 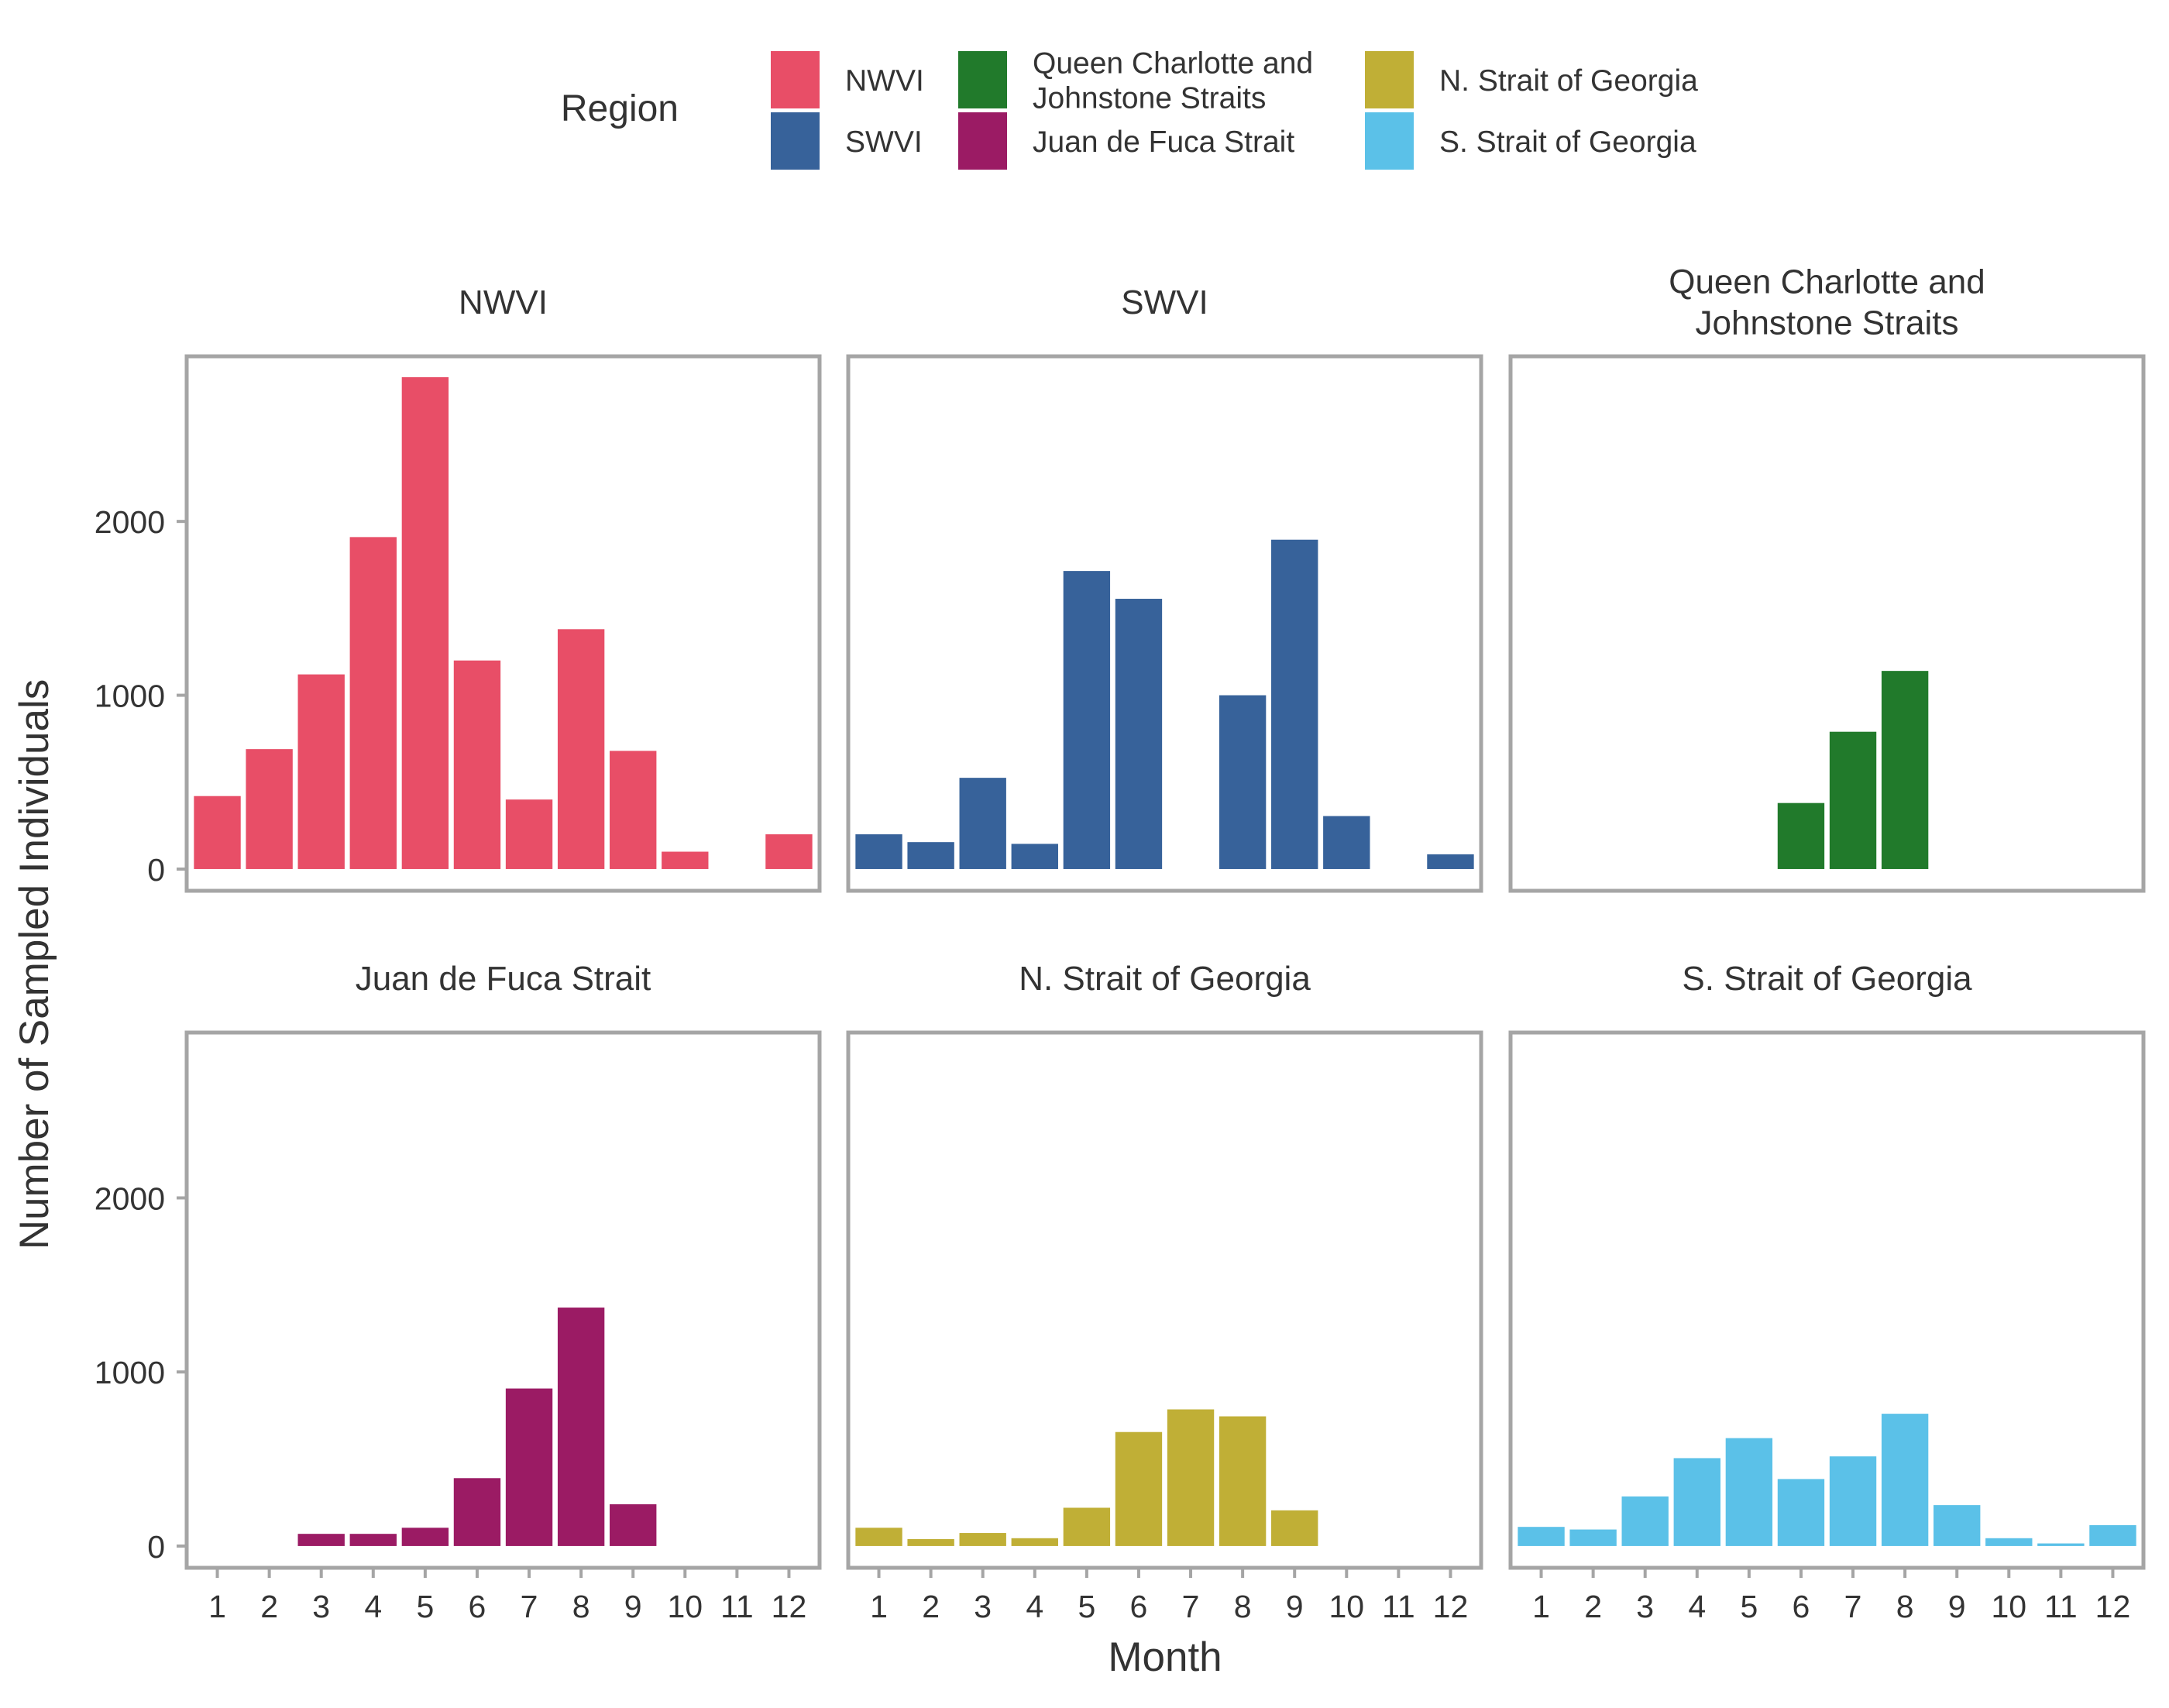 I want to click on facet-title: Queen Charlotte and, so click(x=1827, y=282).